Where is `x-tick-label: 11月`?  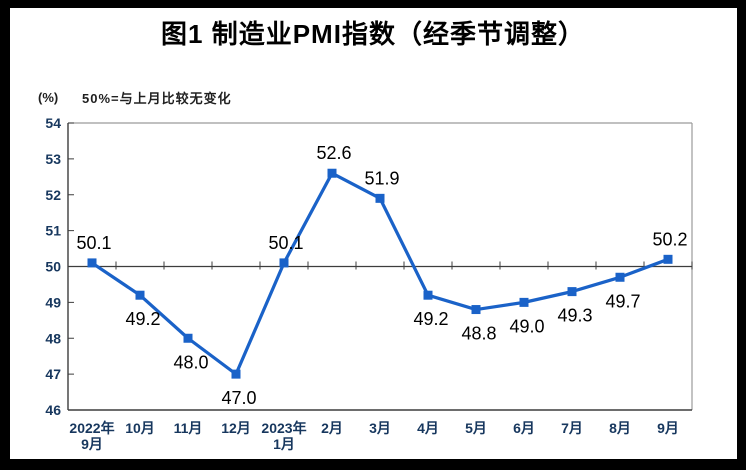 x-tick-label: 11月 is located at coordinates (188, 428).